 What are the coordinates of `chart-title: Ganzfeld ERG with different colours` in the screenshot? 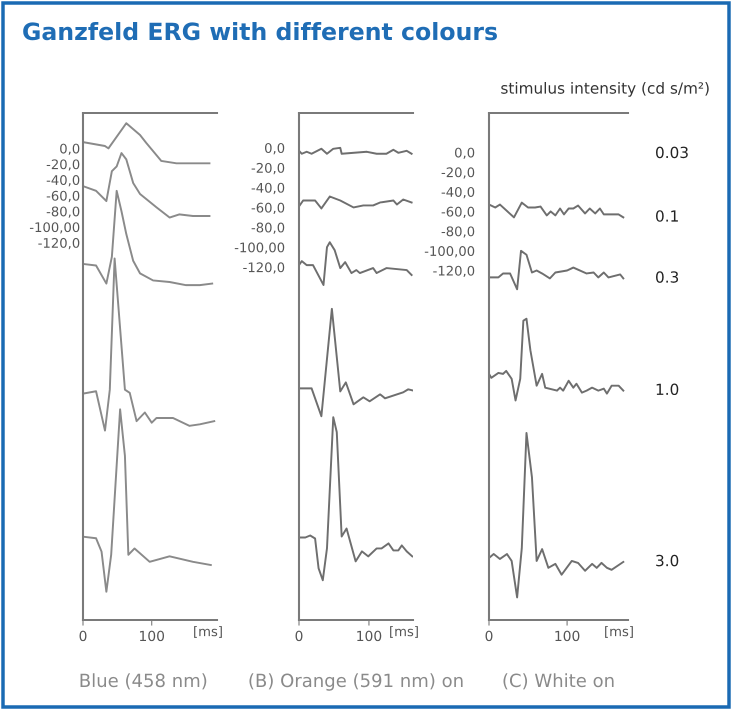 It's located at (260, 31).